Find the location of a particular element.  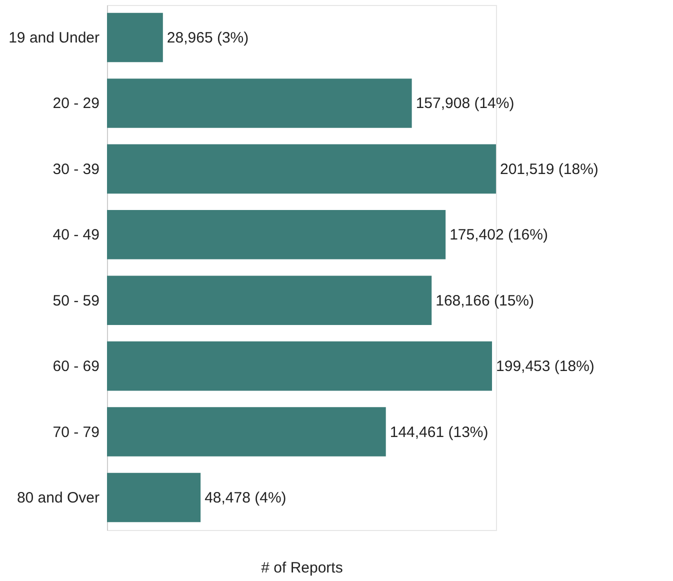

y-tick-label: 80 and Over is located at coordinates (58, 497).